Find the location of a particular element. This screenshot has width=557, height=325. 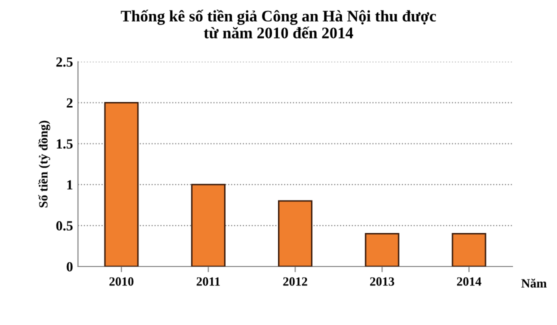

x-tick-label: 2014 is located at coordinates (469, 281).